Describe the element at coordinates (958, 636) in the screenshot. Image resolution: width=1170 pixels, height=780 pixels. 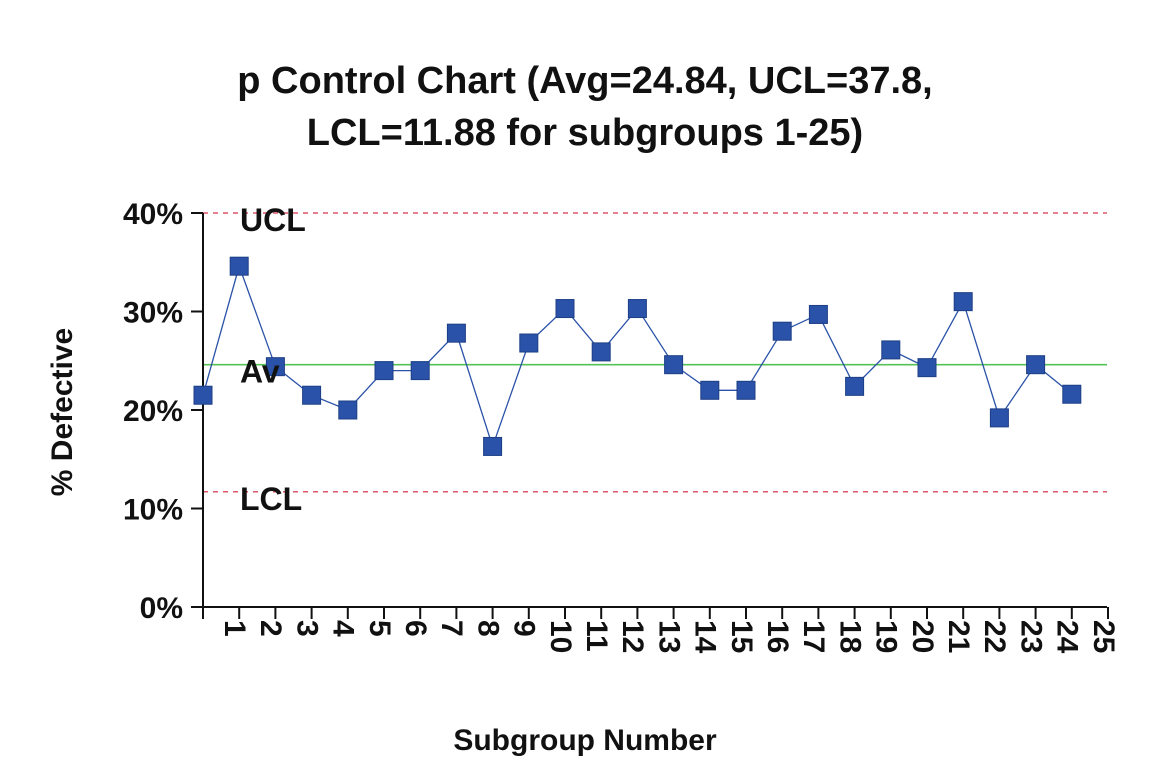
I see `x-tick-label: 21` at that location.